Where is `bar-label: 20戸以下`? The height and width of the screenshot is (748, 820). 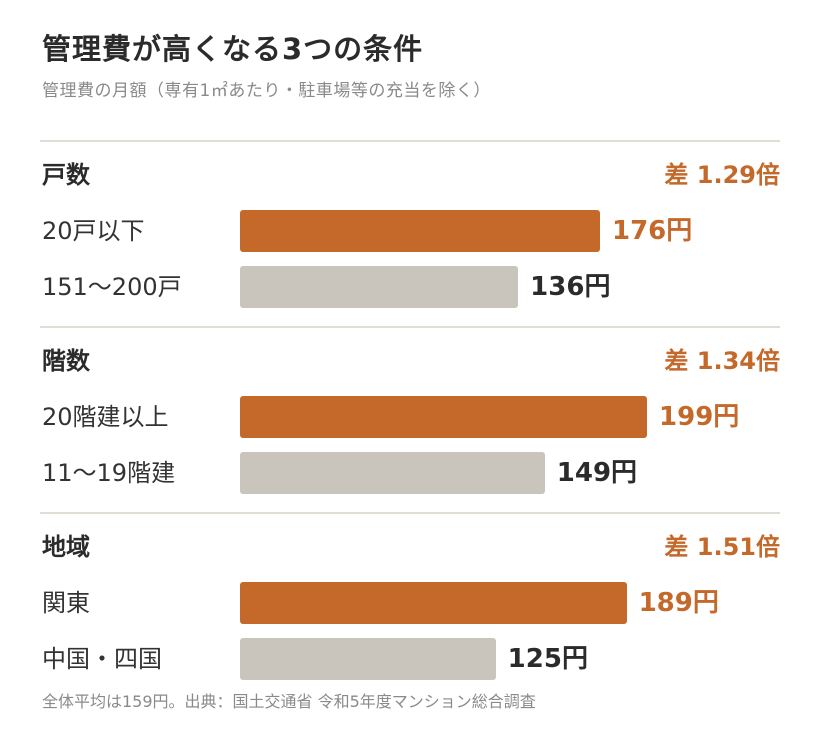 bar-label: 20戸以下 is located at coordinates (93, 231).